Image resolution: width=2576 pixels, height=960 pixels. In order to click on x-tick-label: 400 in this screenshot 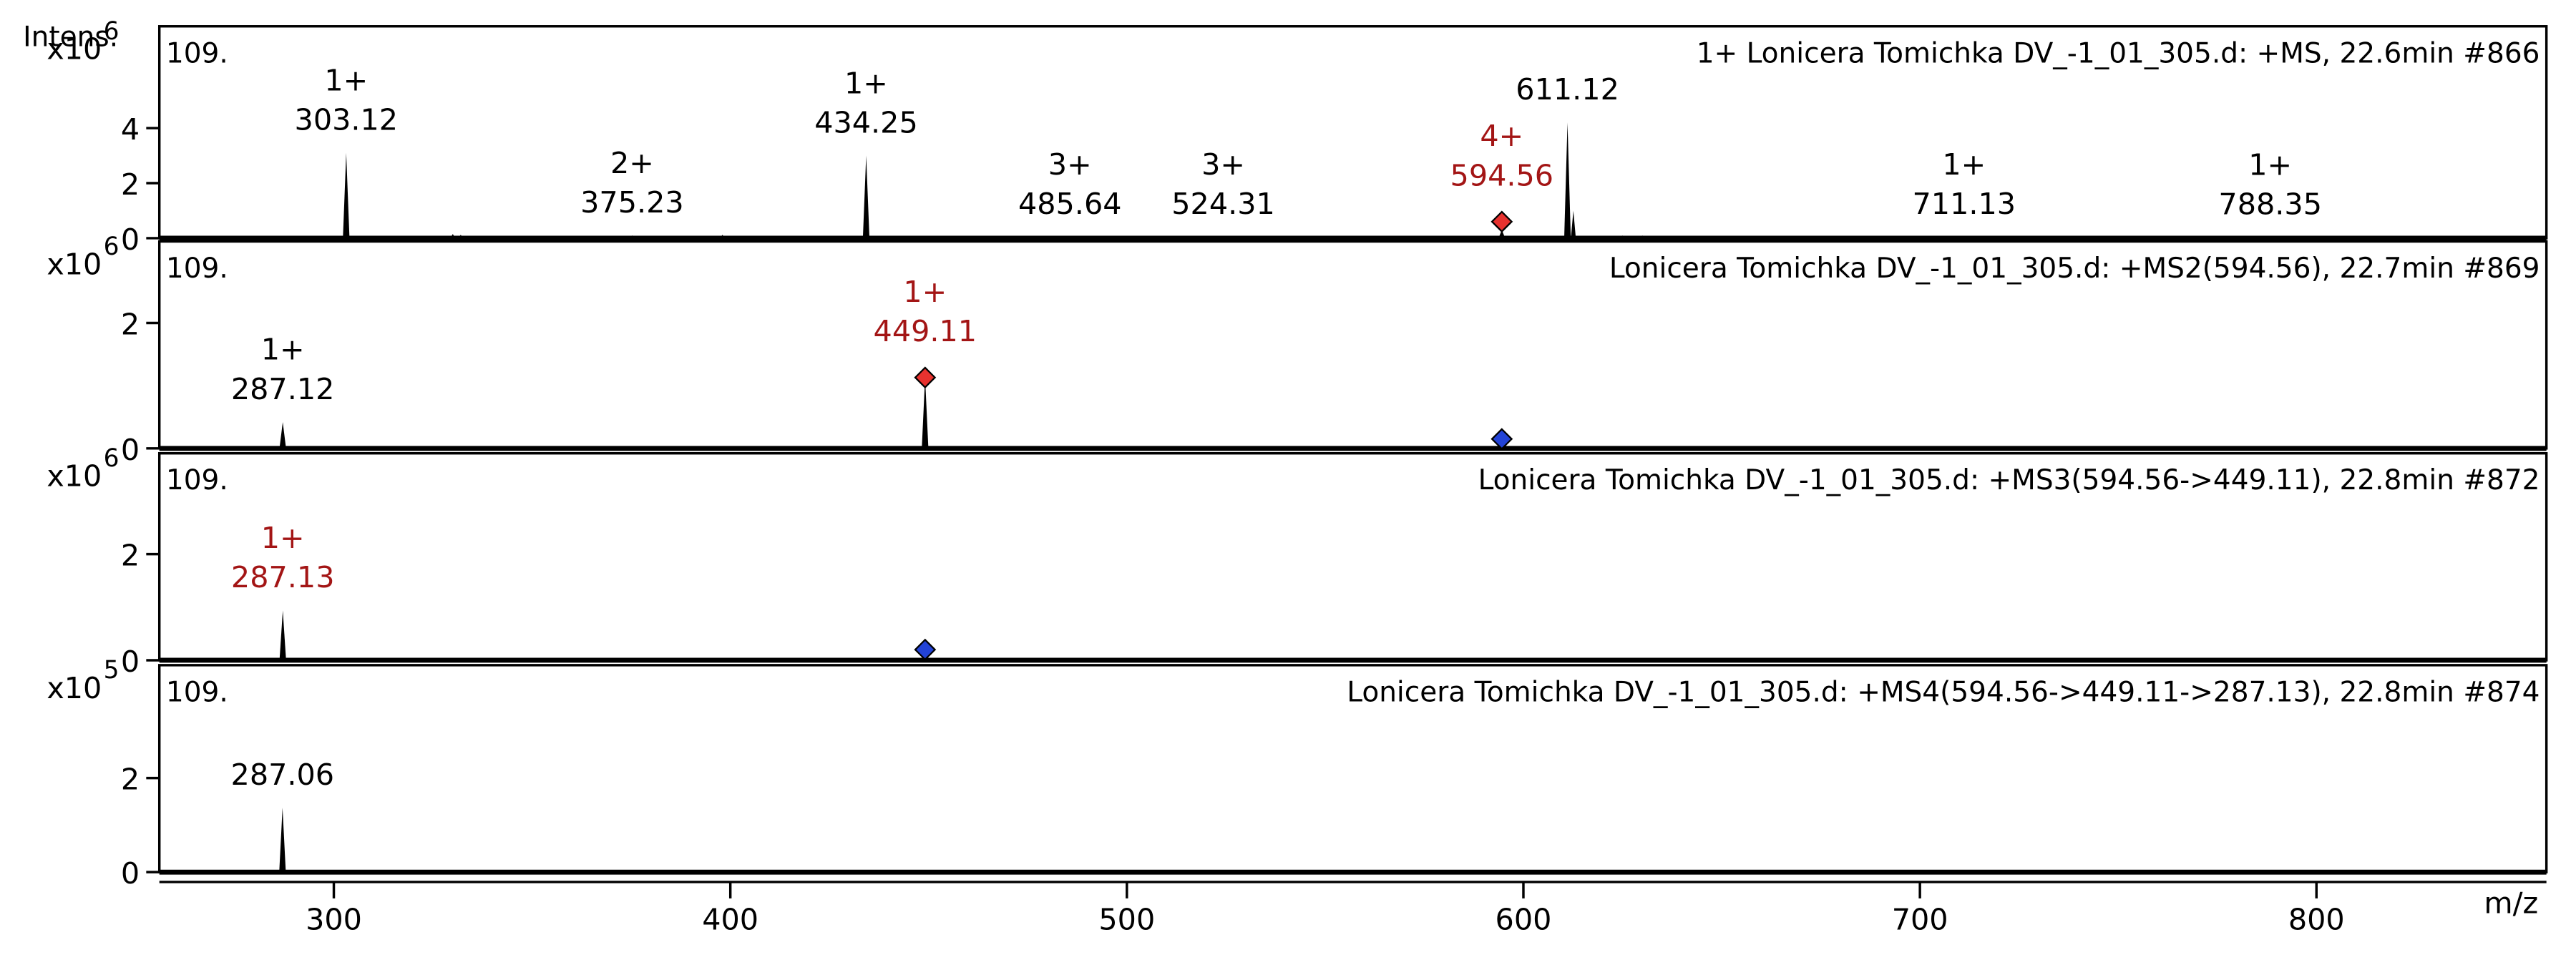, I will do `click(730, 920)`.